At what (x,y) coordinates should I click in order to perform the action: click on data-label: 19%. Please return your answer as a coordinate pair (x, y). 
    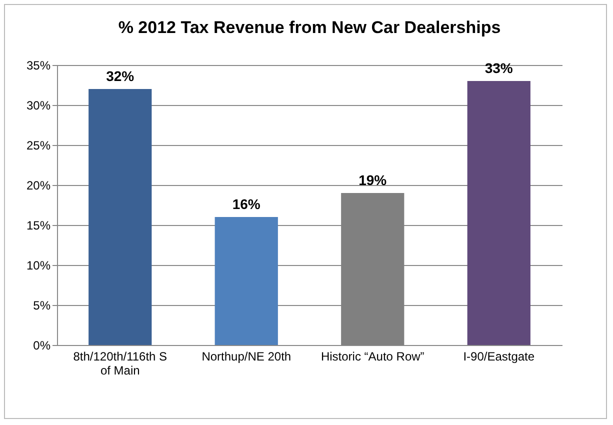
    Looking at the image, I should click on (373, 180).